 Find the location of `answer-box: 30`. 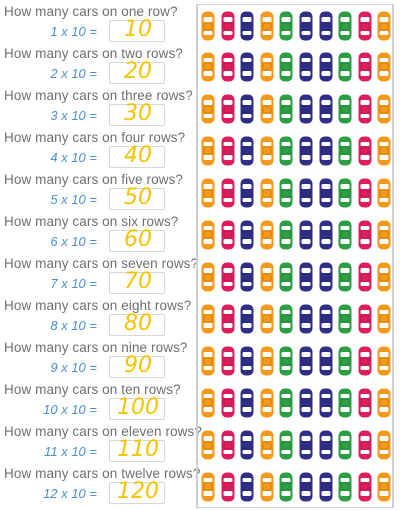

answer-box: 30 is located at coordinates (137, 113).